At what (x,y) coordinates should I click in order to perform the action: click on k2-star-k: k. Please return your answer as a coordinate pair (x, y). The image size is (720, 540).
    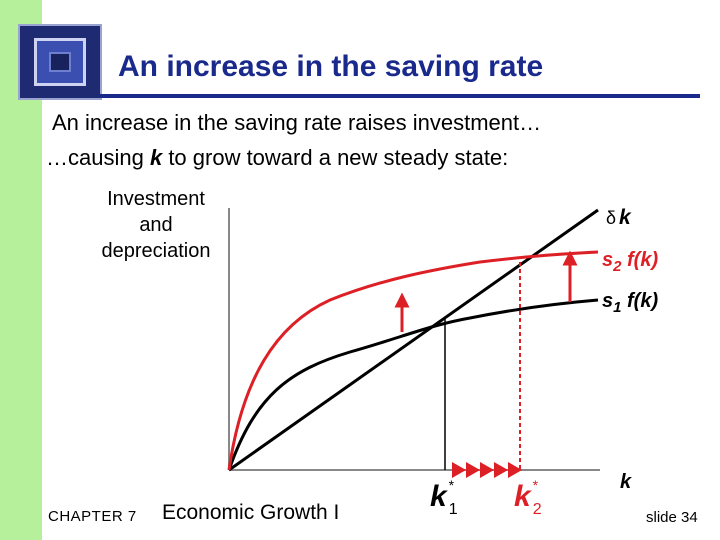
    Looking at the image, I should click on (523, 496).